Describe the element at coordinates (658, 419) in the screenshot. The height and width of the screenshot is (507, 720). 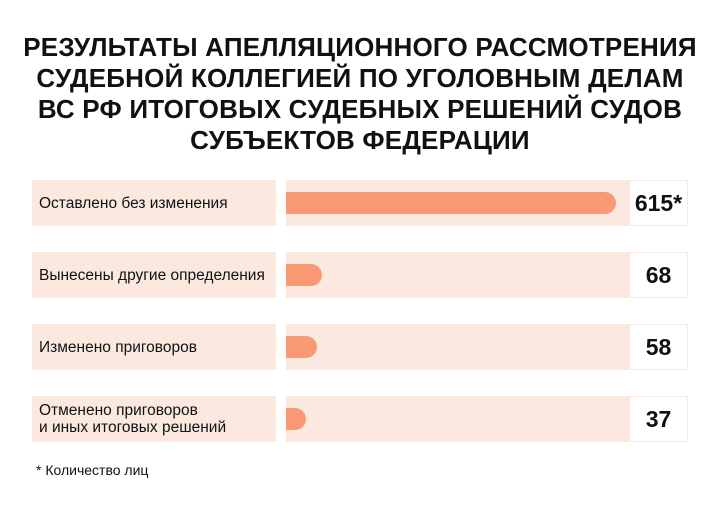
I see `value-label: 37` at that location.